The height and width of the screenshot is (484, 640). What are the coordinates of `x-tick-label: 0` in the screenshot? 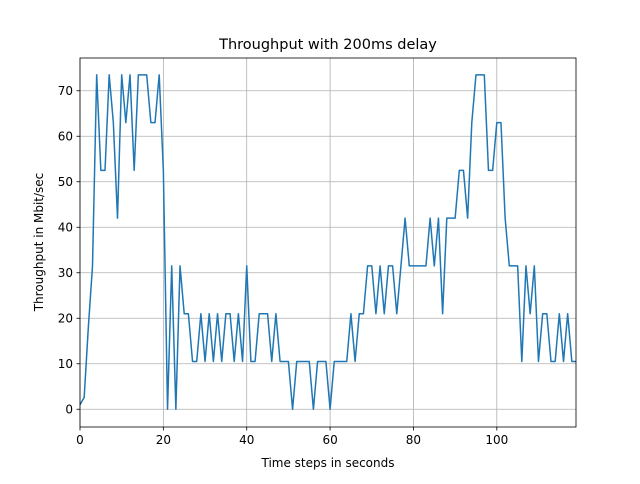 It's located at (80, 440).